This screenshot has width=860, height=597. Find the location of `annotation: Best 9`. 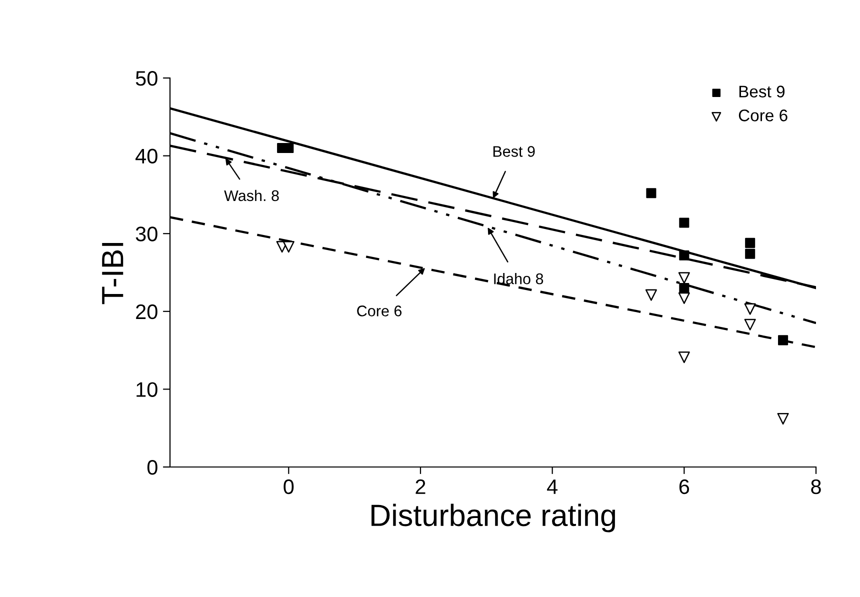

annotation: Best 9 is located at coordinates (514, 151).